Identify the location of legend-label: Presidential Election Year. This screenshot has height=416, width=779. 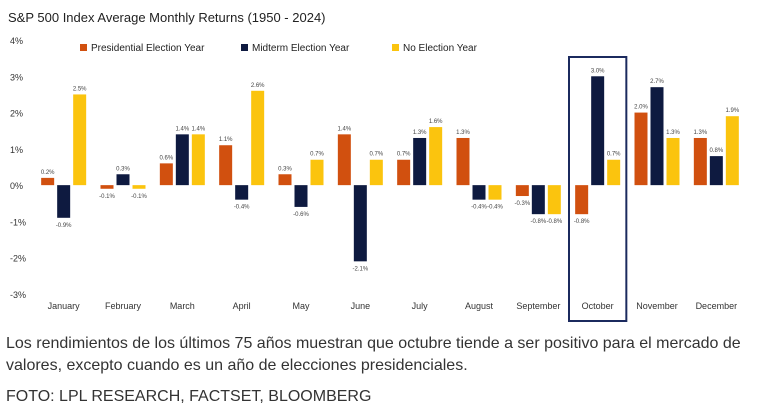
(148, 48).